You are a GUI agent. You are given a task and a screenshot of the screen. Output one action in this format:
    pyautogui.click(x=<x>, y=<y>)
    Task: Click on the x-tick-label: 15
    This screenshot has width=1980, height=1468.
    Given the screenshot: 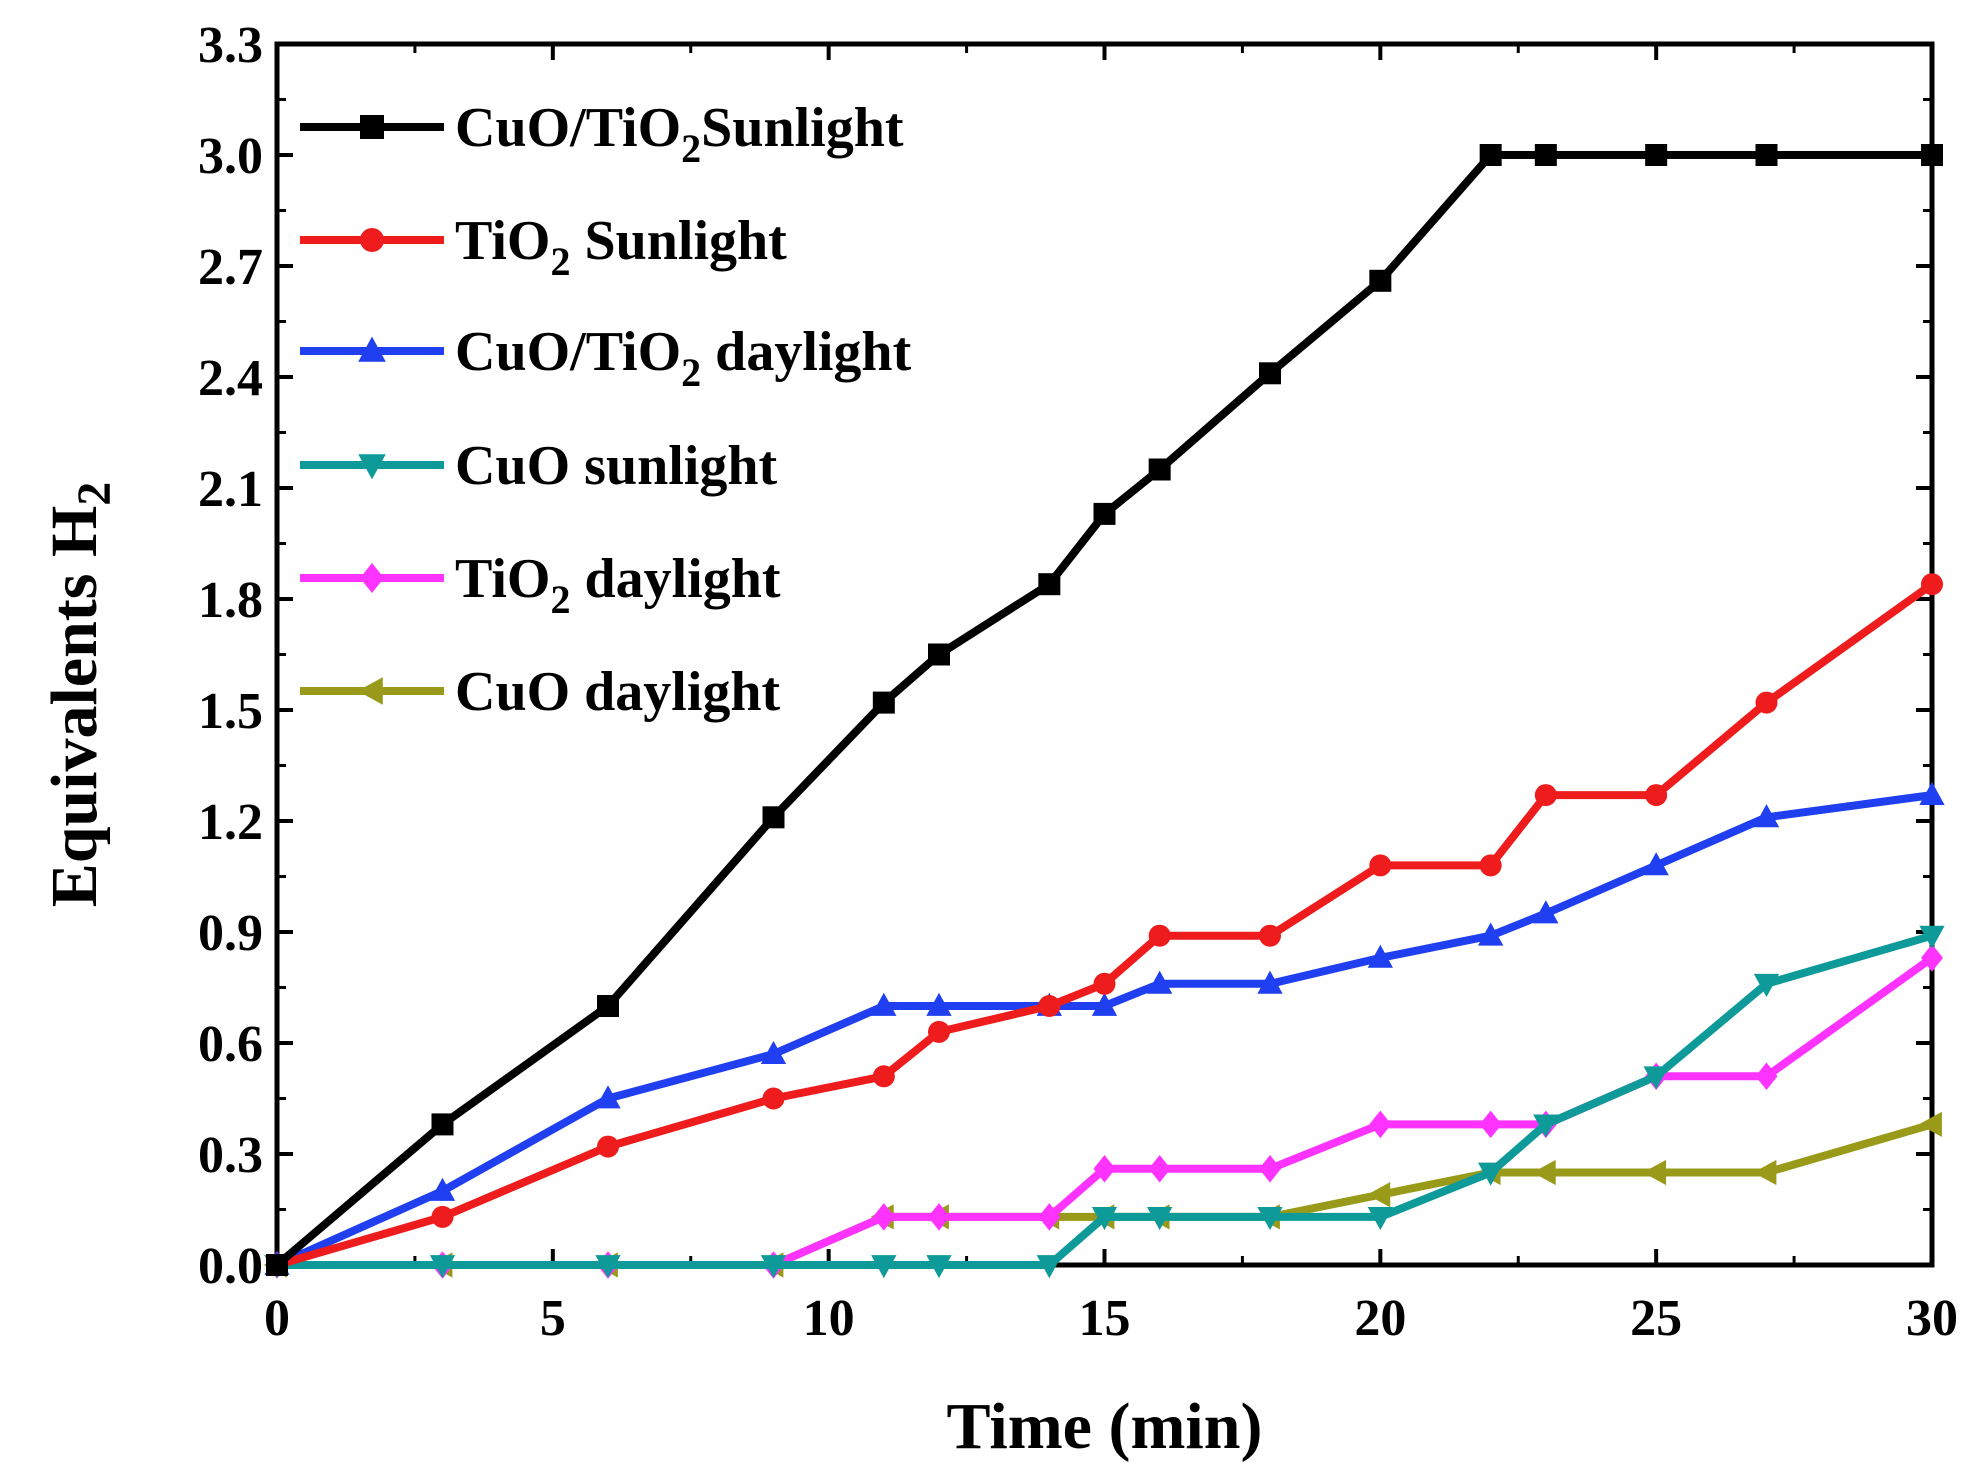 What is the action you would take?
    pyautogui.click(x=1105, y=1318)
    